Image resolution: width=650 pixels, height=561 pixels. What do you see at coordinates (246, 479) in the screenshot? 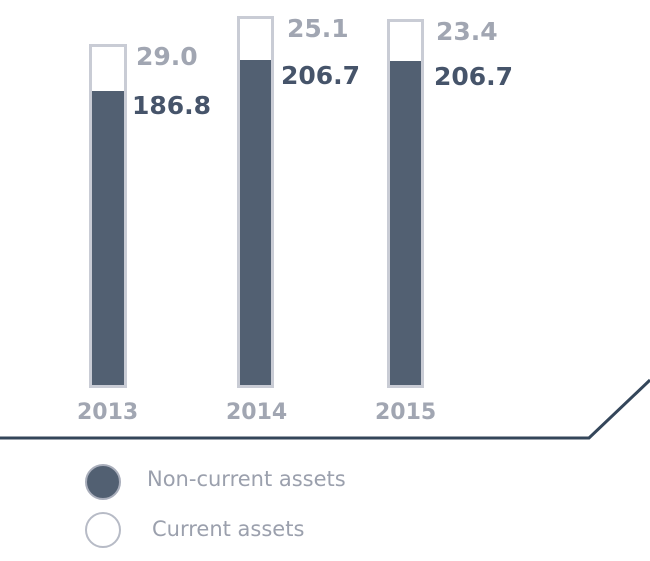
I see `legend-noncurrent-label: Non-current assets` at bounding box center [246, 479].